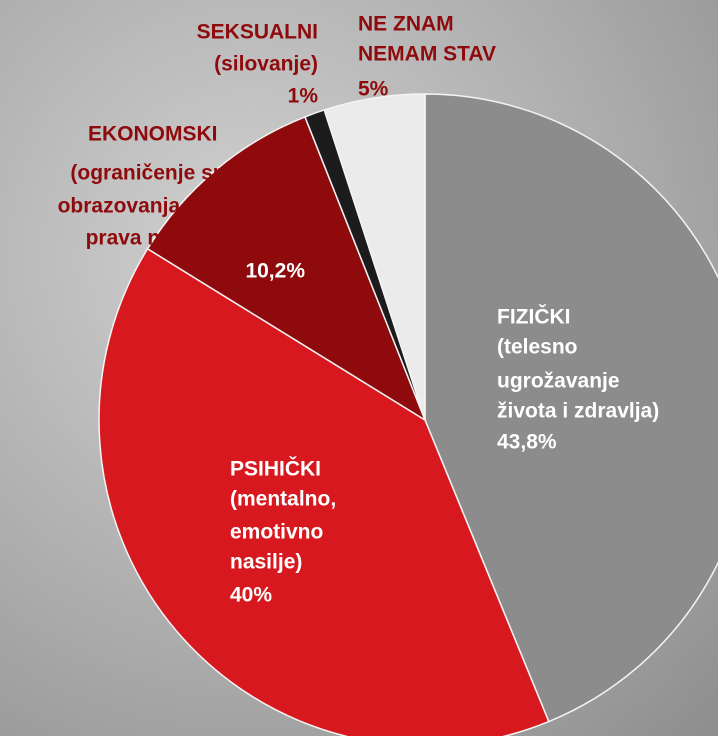  Describe the element at coordinates (303, 96) in the screenshot. I see `value-label: 1%` at that location.